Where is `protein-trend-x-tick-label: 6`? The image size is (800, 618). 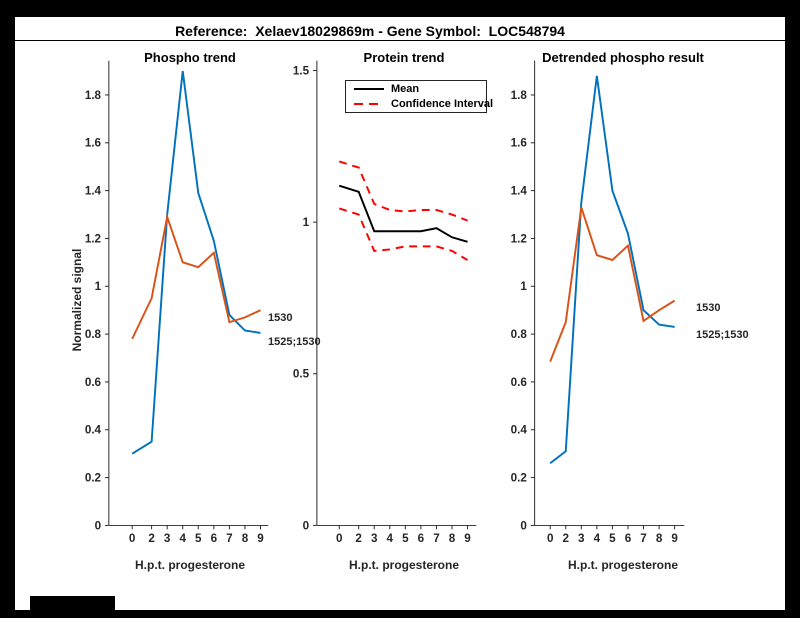 protein-trend-x-tick-label: 6 is located at coordinates (421, 538).